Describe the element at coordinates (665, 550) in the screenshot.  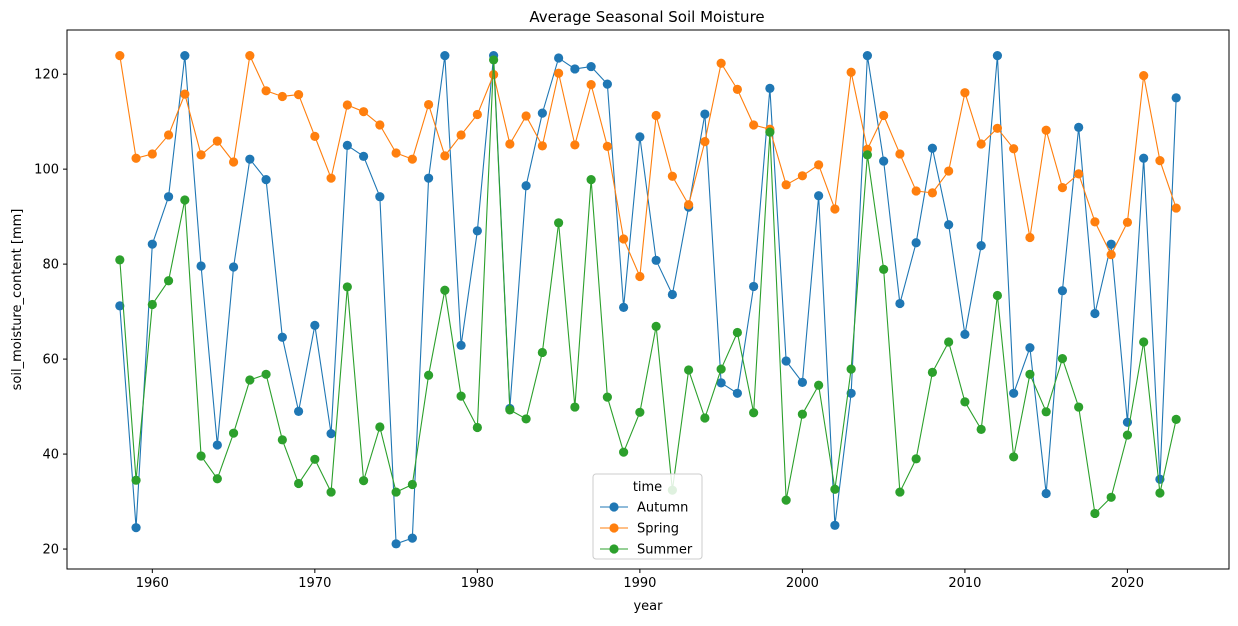
I see `legend-label: Summer` at that location.